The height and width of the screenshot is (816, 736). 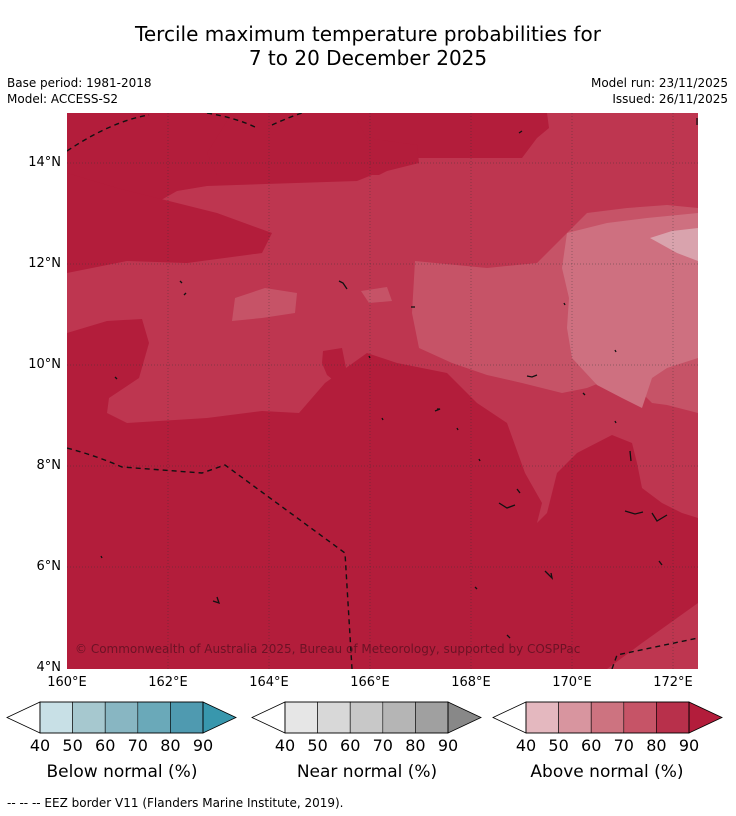 I want to click on colorbar-below-tick-label: 80, so click(x=170, y=745).